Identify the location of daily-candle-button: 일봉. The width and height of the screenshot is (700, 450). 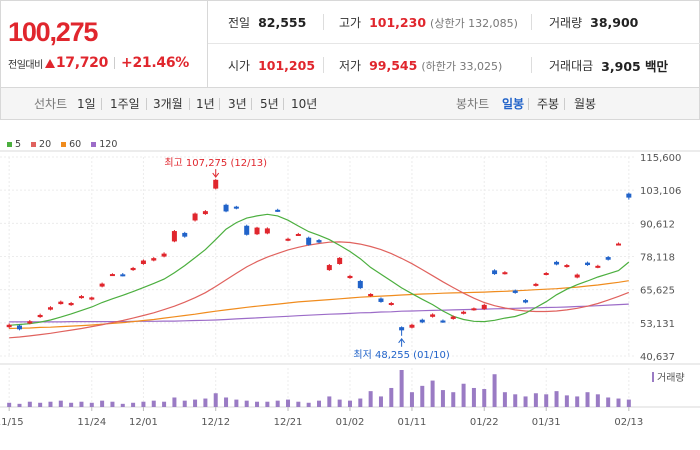
(513, 104).